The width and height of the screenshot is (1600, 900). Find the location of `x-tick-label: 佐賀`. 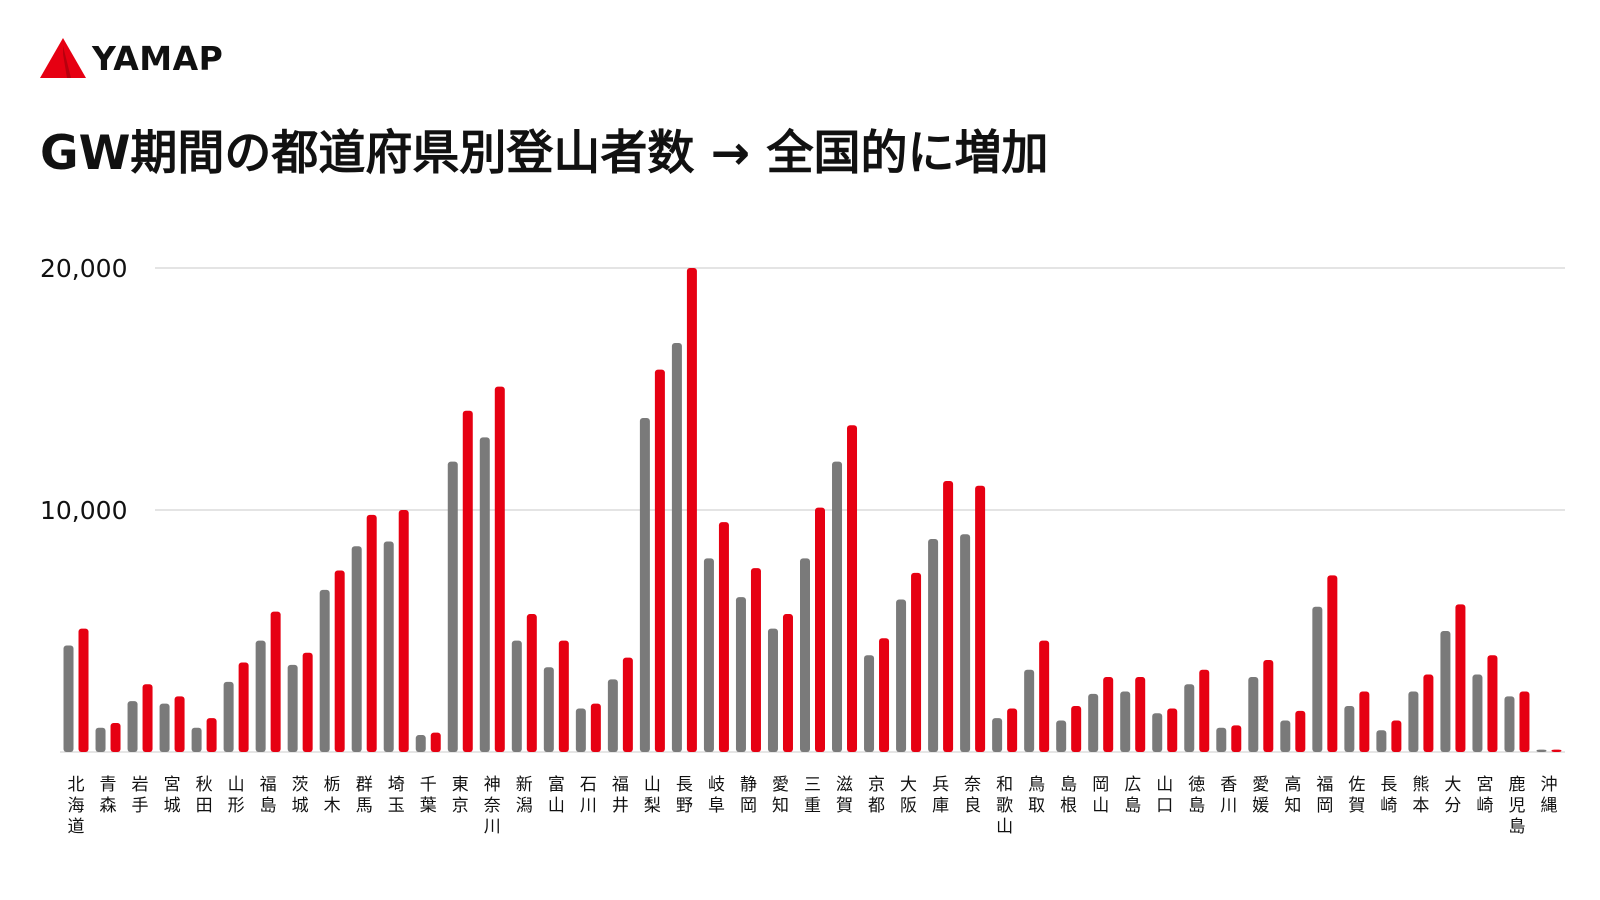

x-tick-label: 佐賀 is located at coordinates (1356, 795).